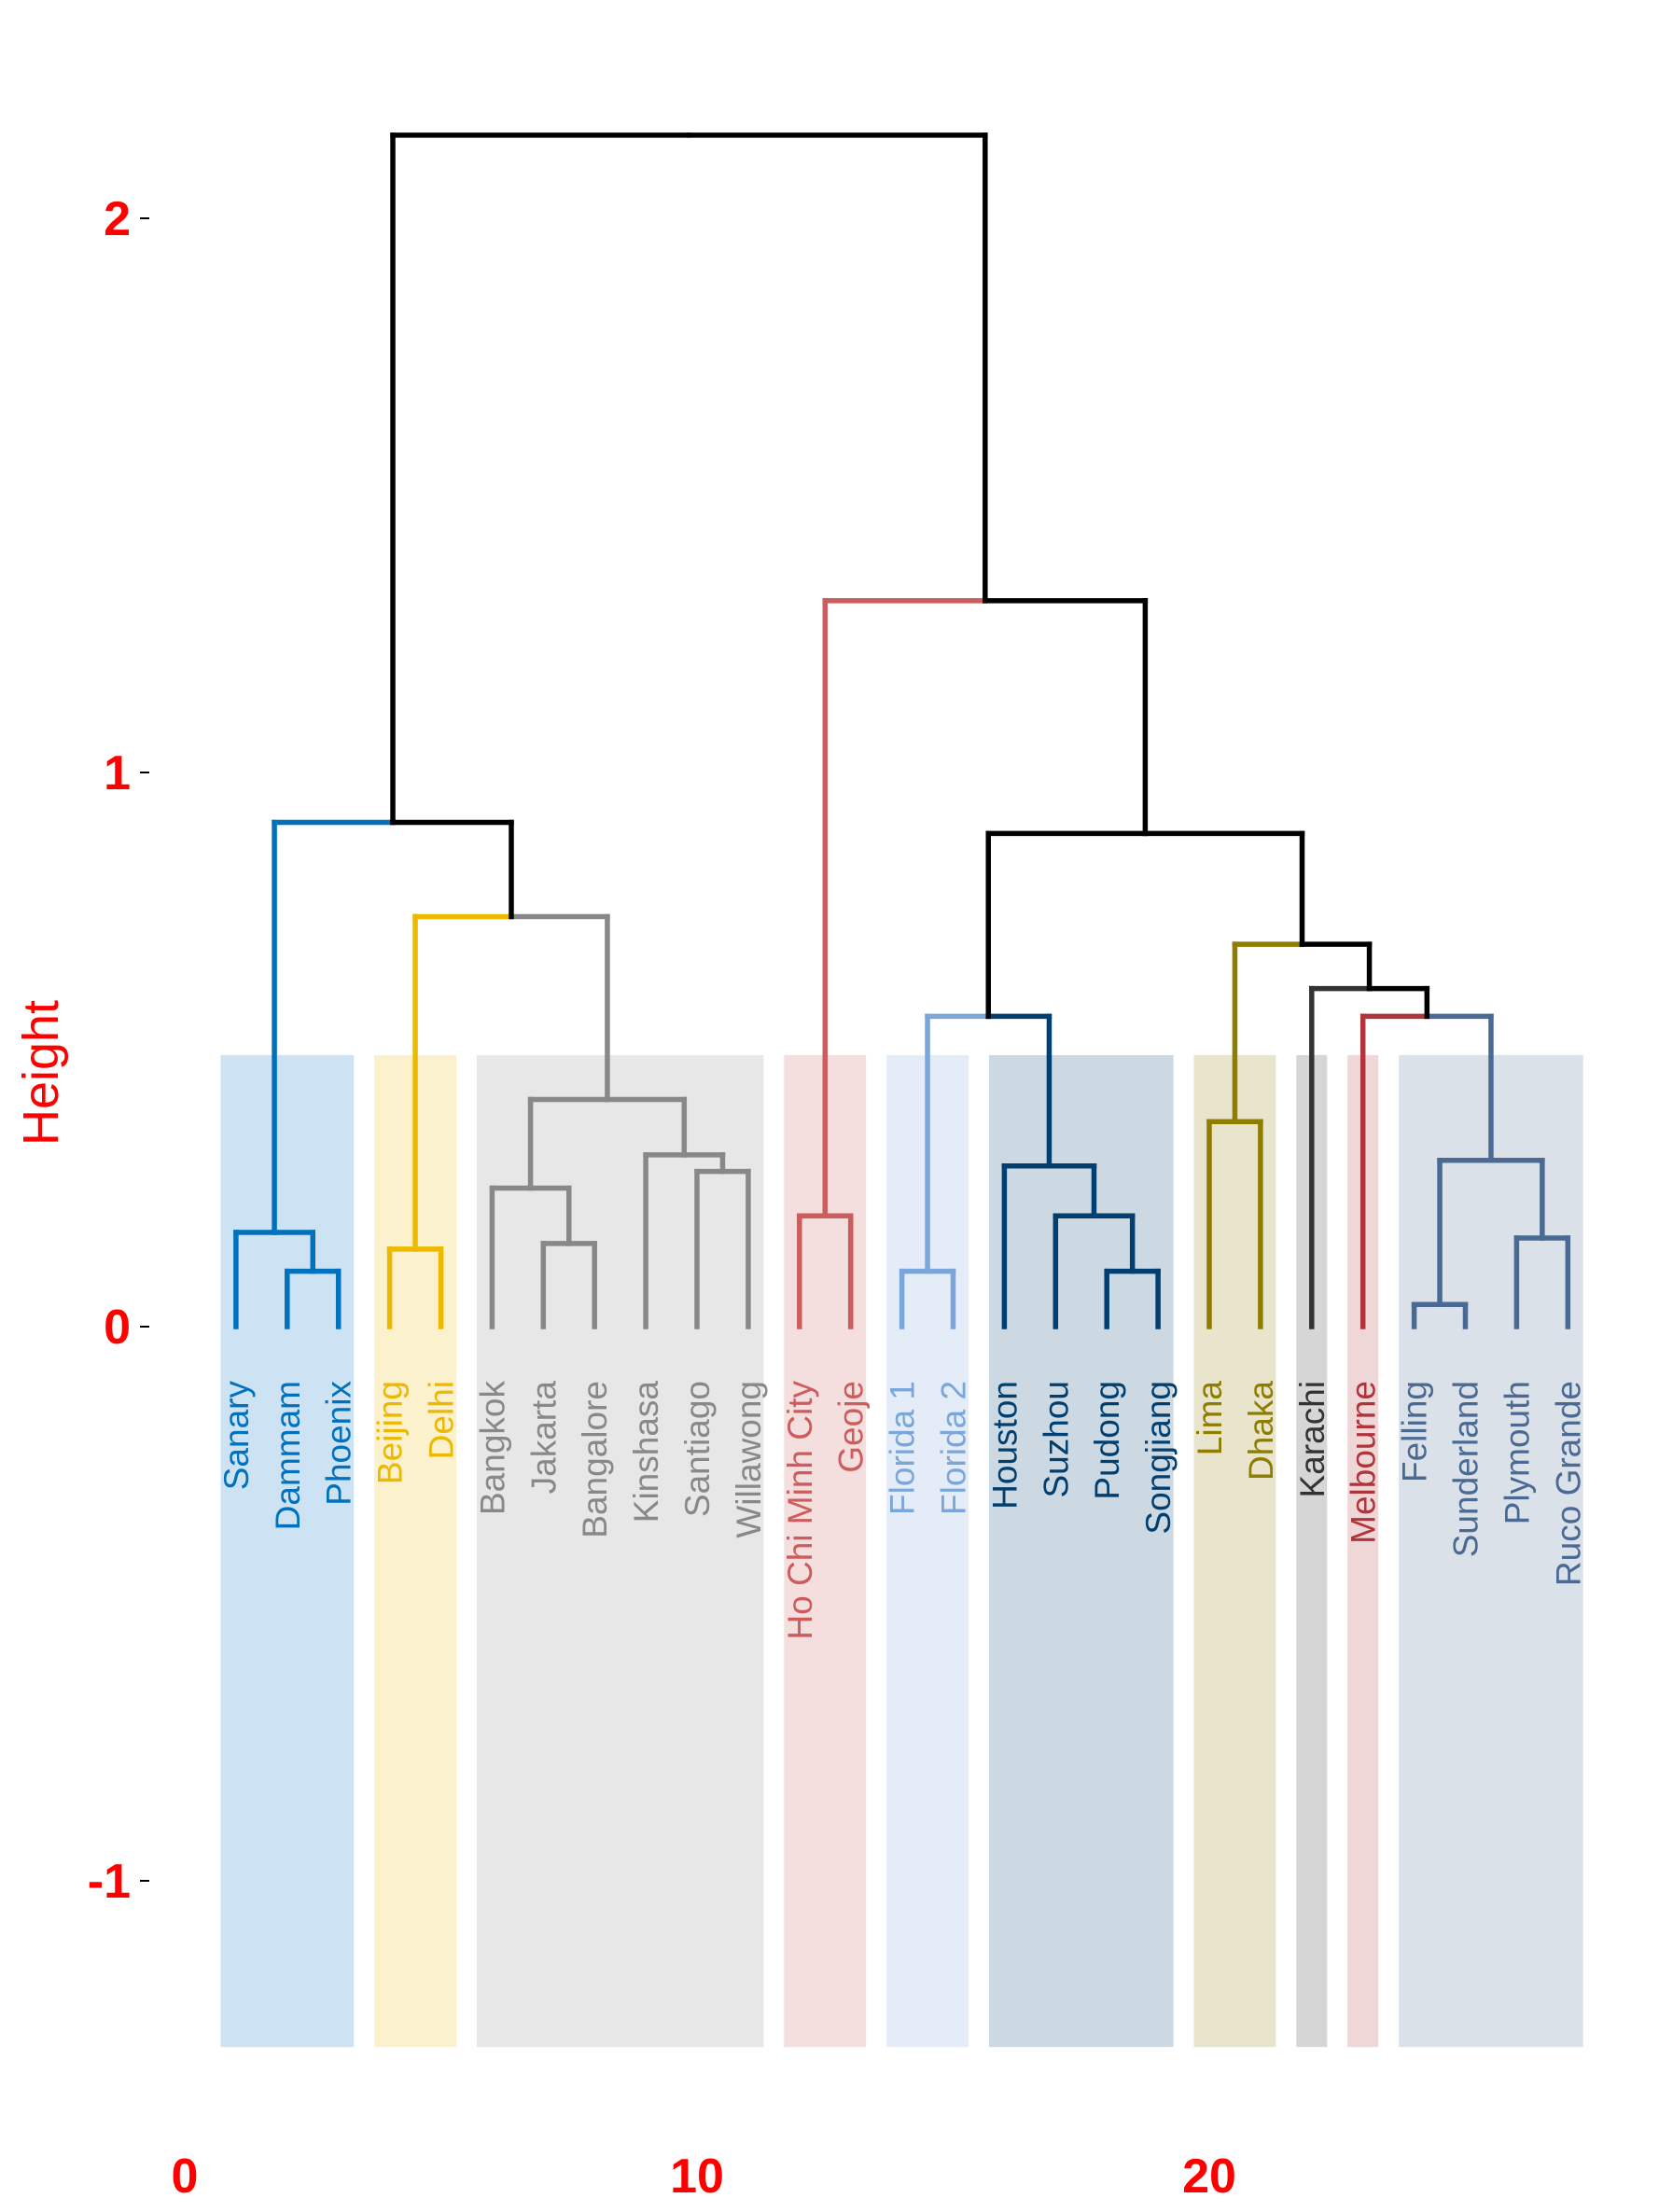 This screenshot has width=1659, height=2212. What do you see at coordinates (118, 219) in the screenshot?
I see `y-tick-label-2: 2` at bounding box center [118, 219].